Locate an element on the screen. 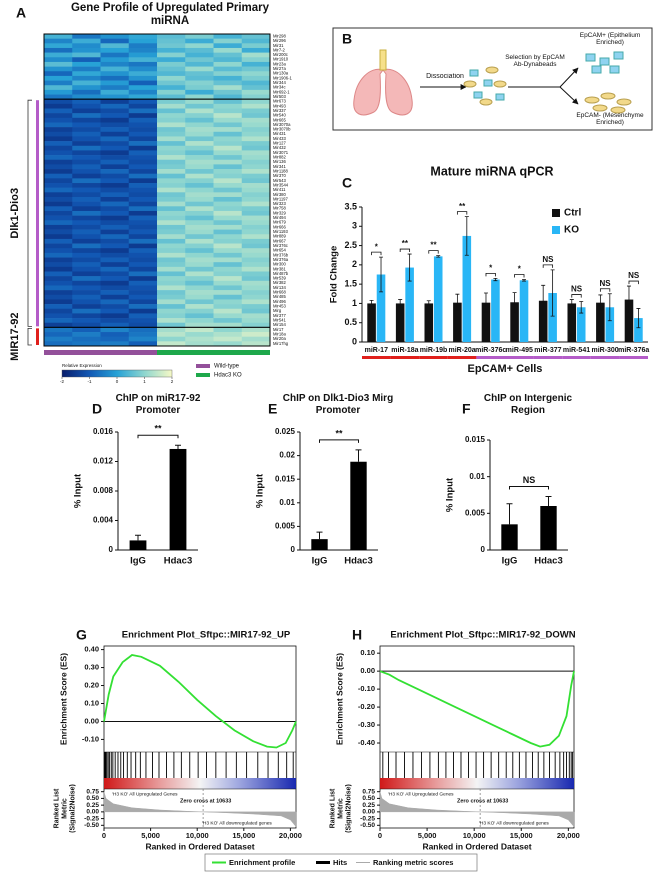 The width and height of the screenshot is (660, 876). row-label: Mir494 is located at coordinates (279, 217).